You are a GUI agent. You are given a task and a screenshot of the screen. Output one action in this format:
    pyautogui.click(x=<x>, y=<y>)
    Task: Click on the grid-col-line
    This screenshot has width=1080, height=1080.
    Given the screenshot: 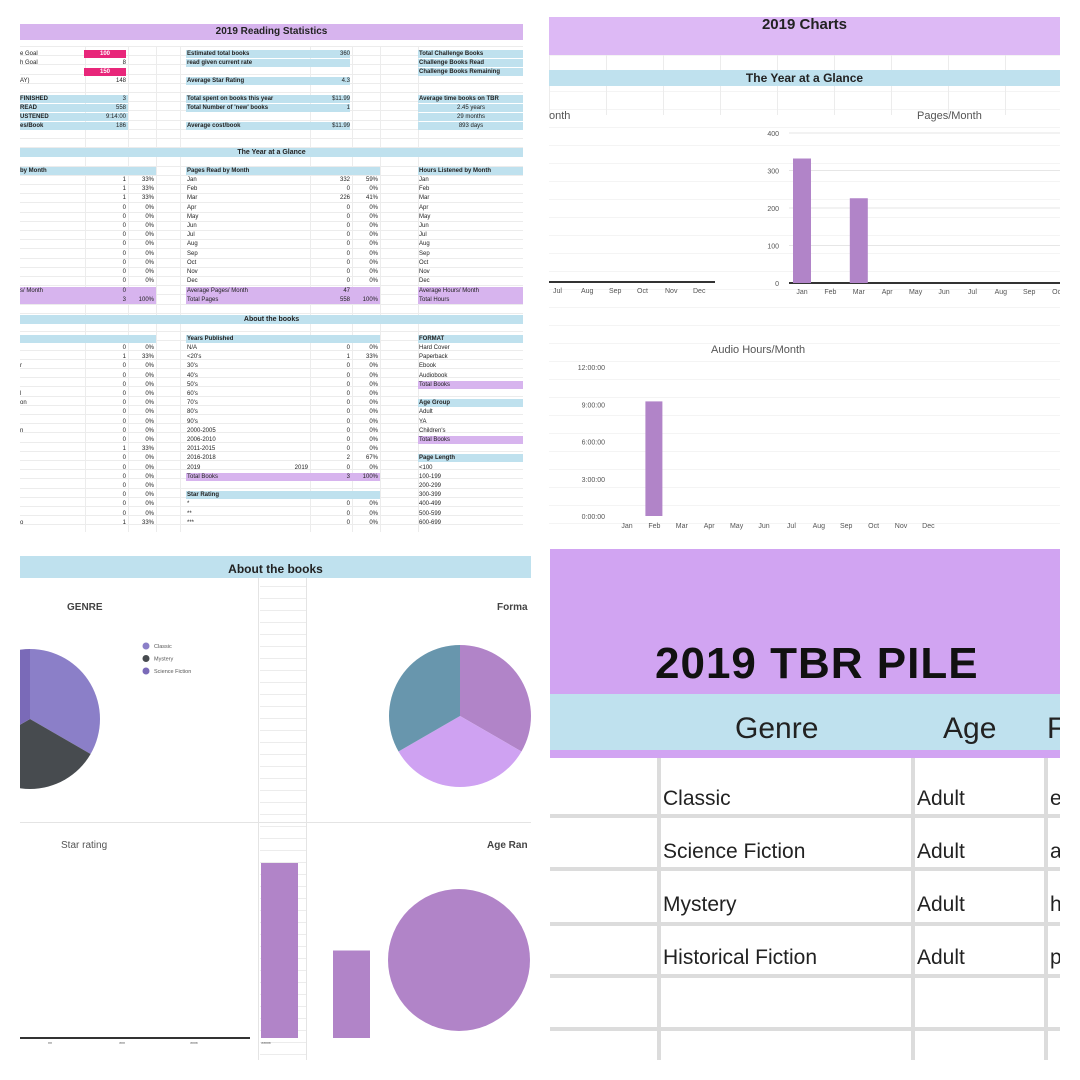 What is the action you would take?
    pyautogui.click(x=156, y=289)
    